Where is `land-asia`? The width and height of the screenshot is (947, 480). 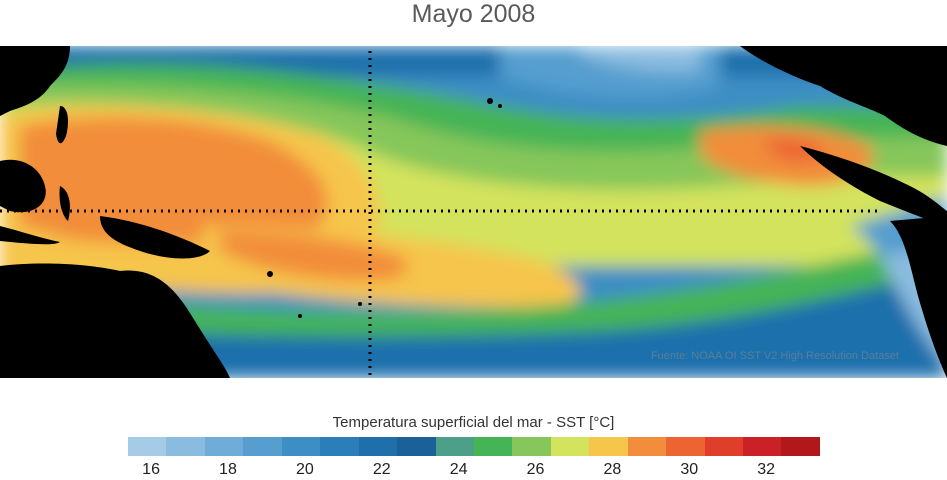 land-asia is located at coordinates (35, 81).